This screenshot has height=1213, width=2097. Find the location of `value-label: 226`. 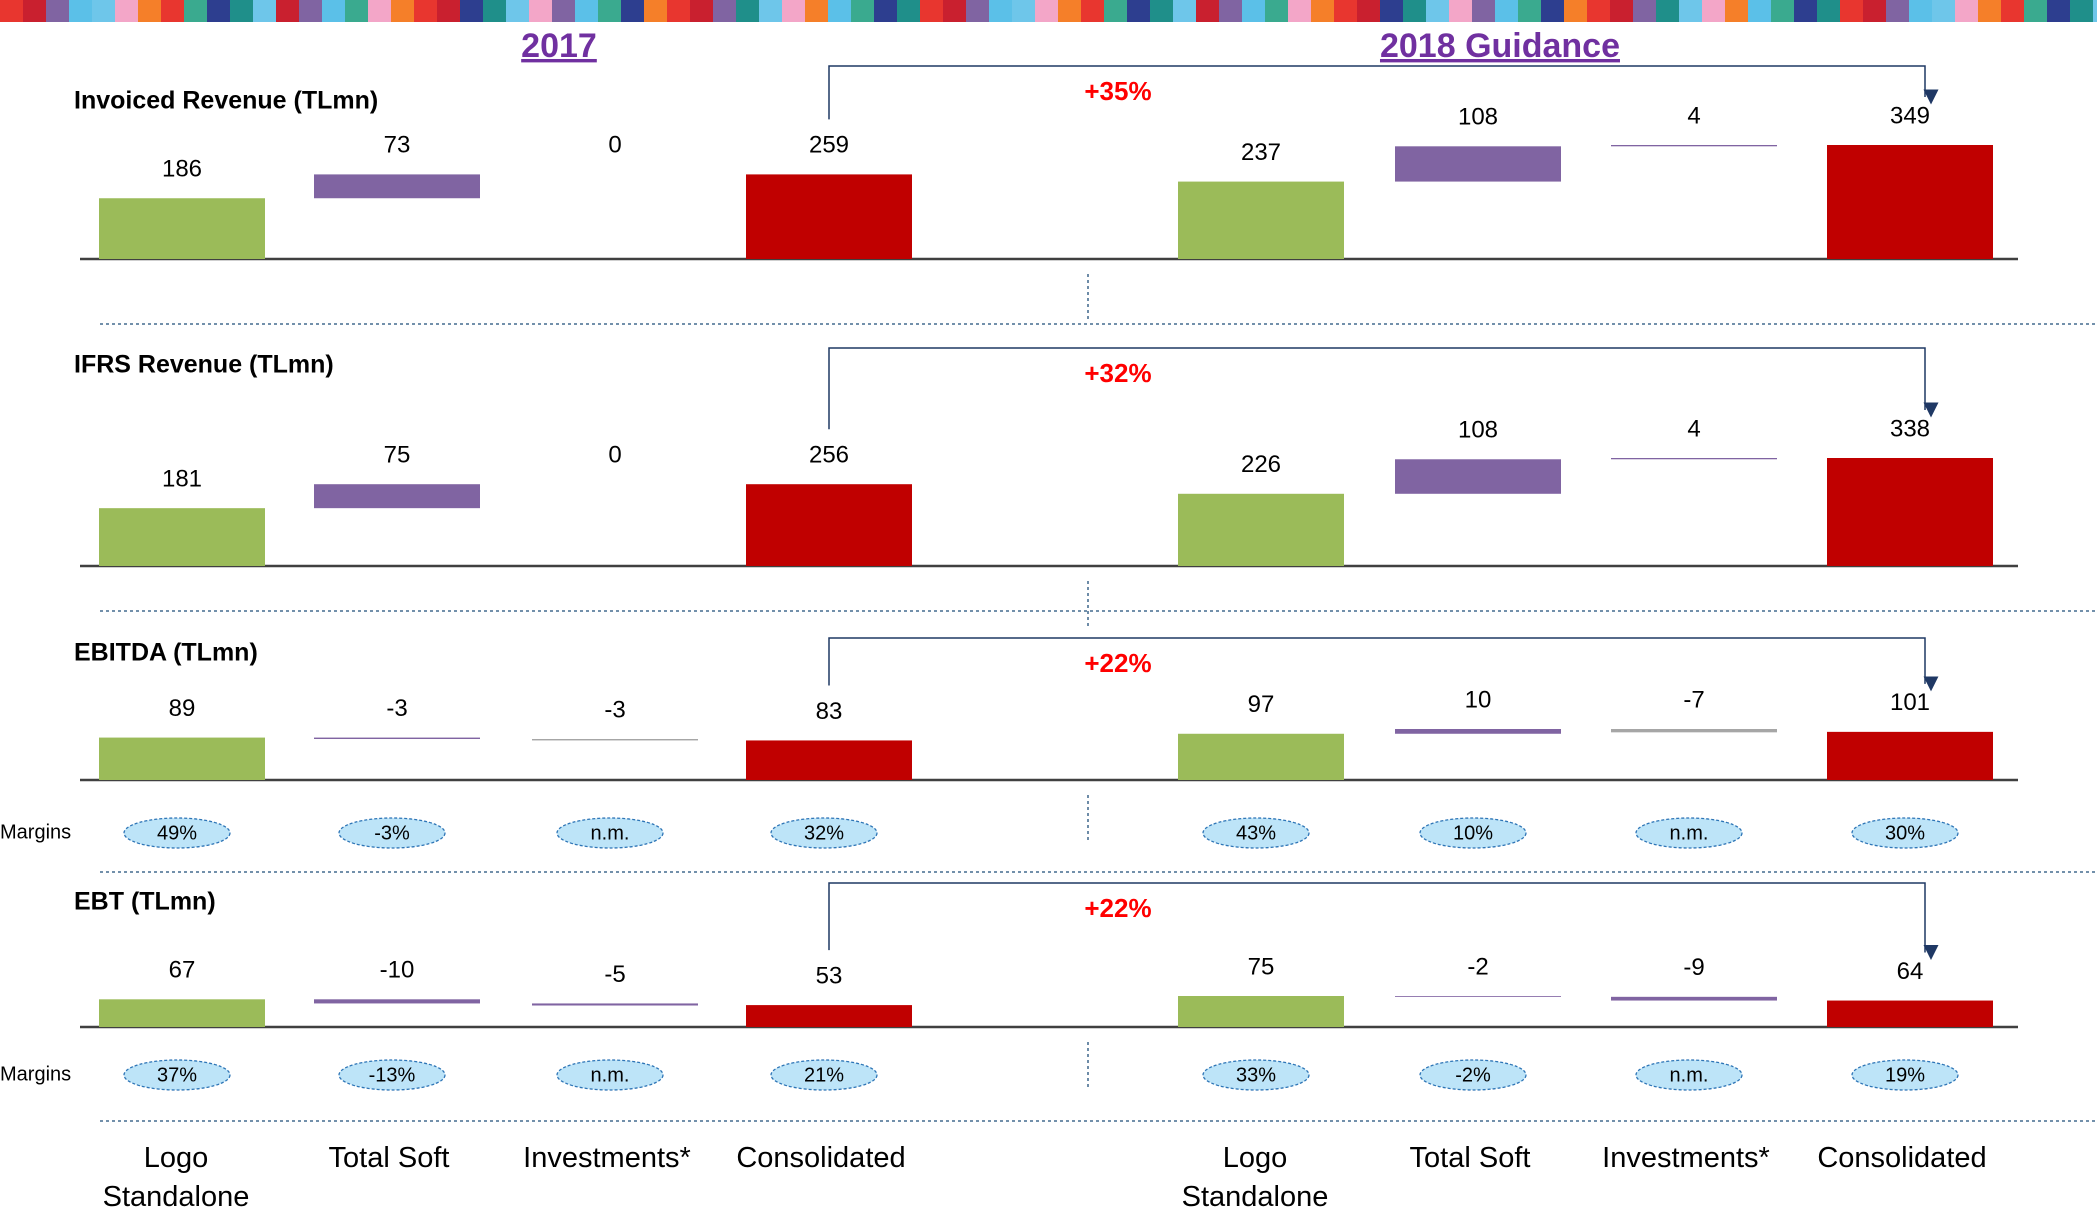

value-label: 226 is located at coordinates (1261, 464).